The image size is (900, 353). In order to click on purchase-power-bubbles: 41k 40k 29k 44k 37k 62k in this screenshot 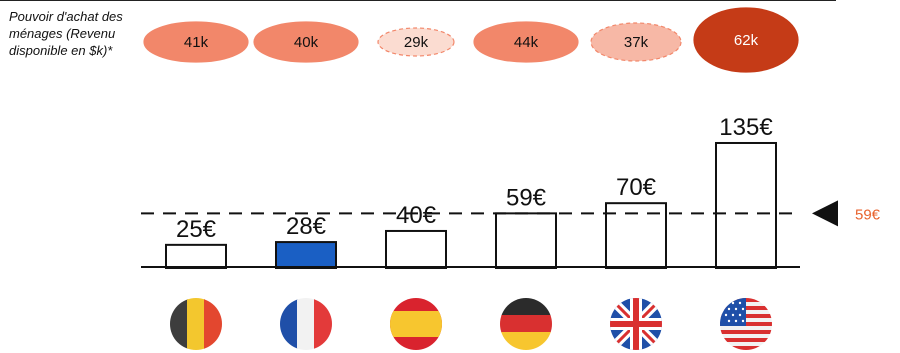, I will do `click(471, 40)`.